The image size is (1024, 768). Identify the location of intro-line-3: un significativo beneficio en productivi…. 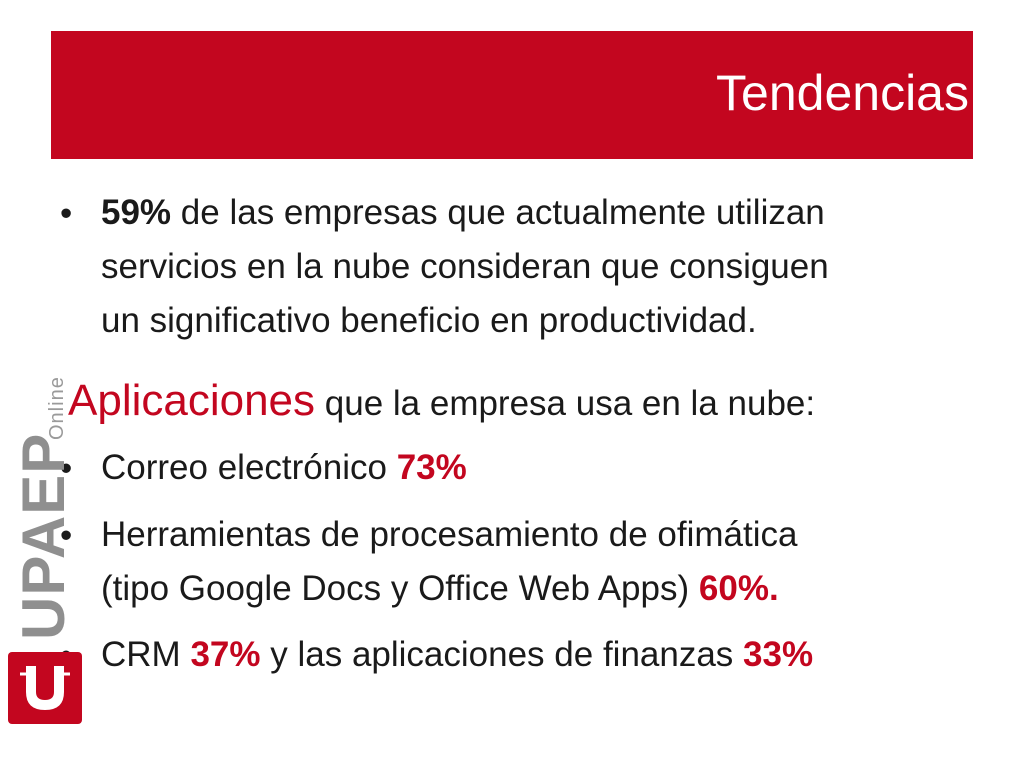
(429, 320).